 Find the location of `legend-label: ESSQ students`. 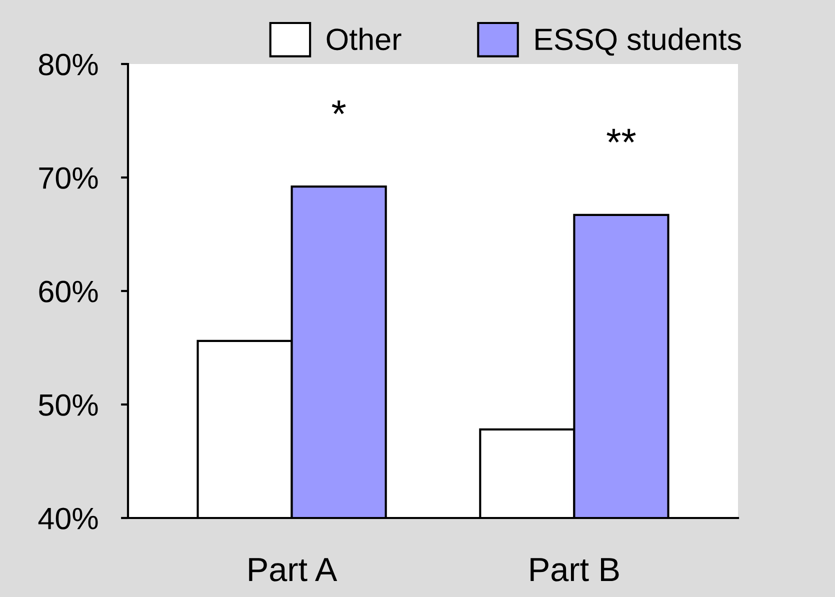

legend-label: ESSQ students is located at coordinates (638, 42).